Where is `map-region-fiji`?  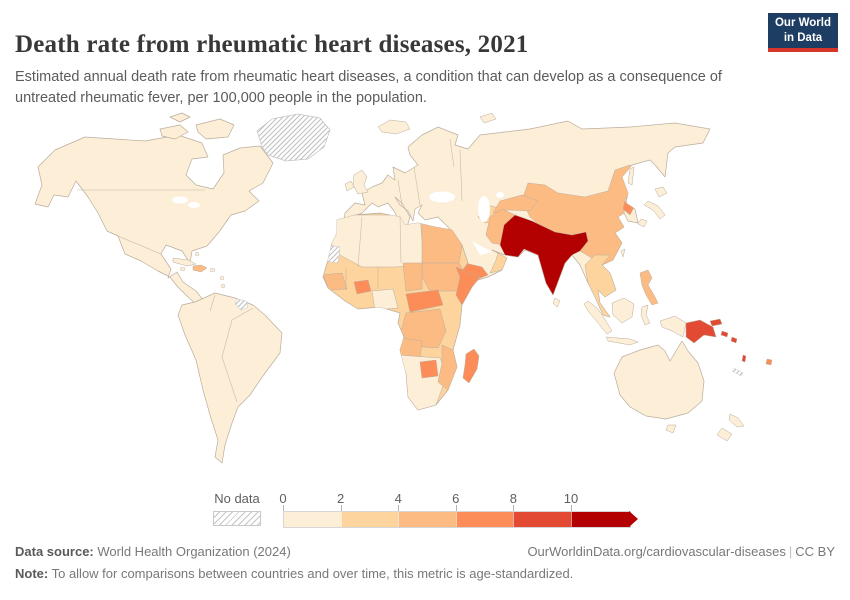
map-region-fiji is located at coordinates (769, 362).